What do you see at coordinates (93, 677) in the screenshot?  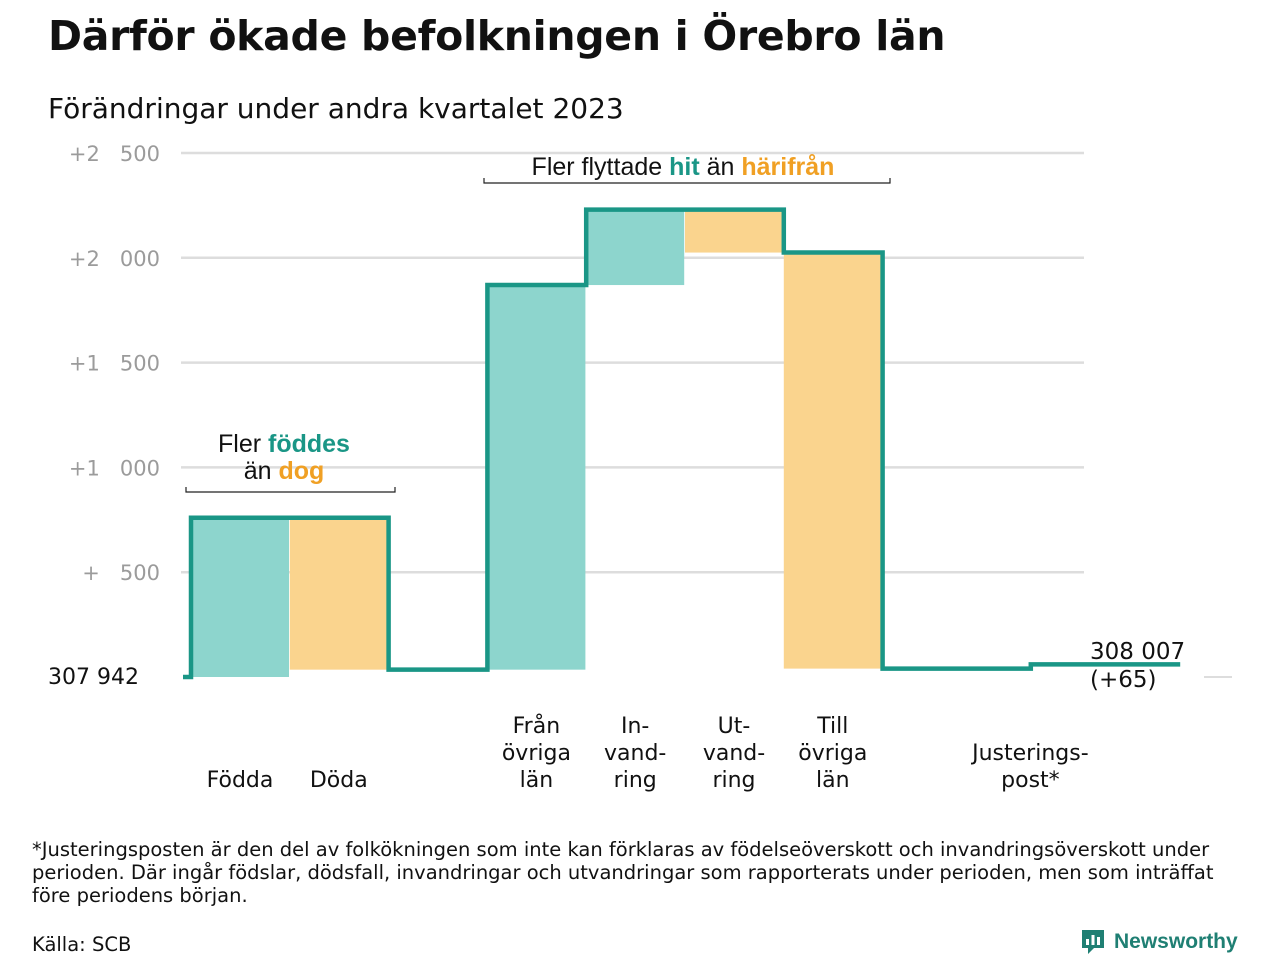 I see `start-value-label: 307 942` at bounding box center [93, 677].